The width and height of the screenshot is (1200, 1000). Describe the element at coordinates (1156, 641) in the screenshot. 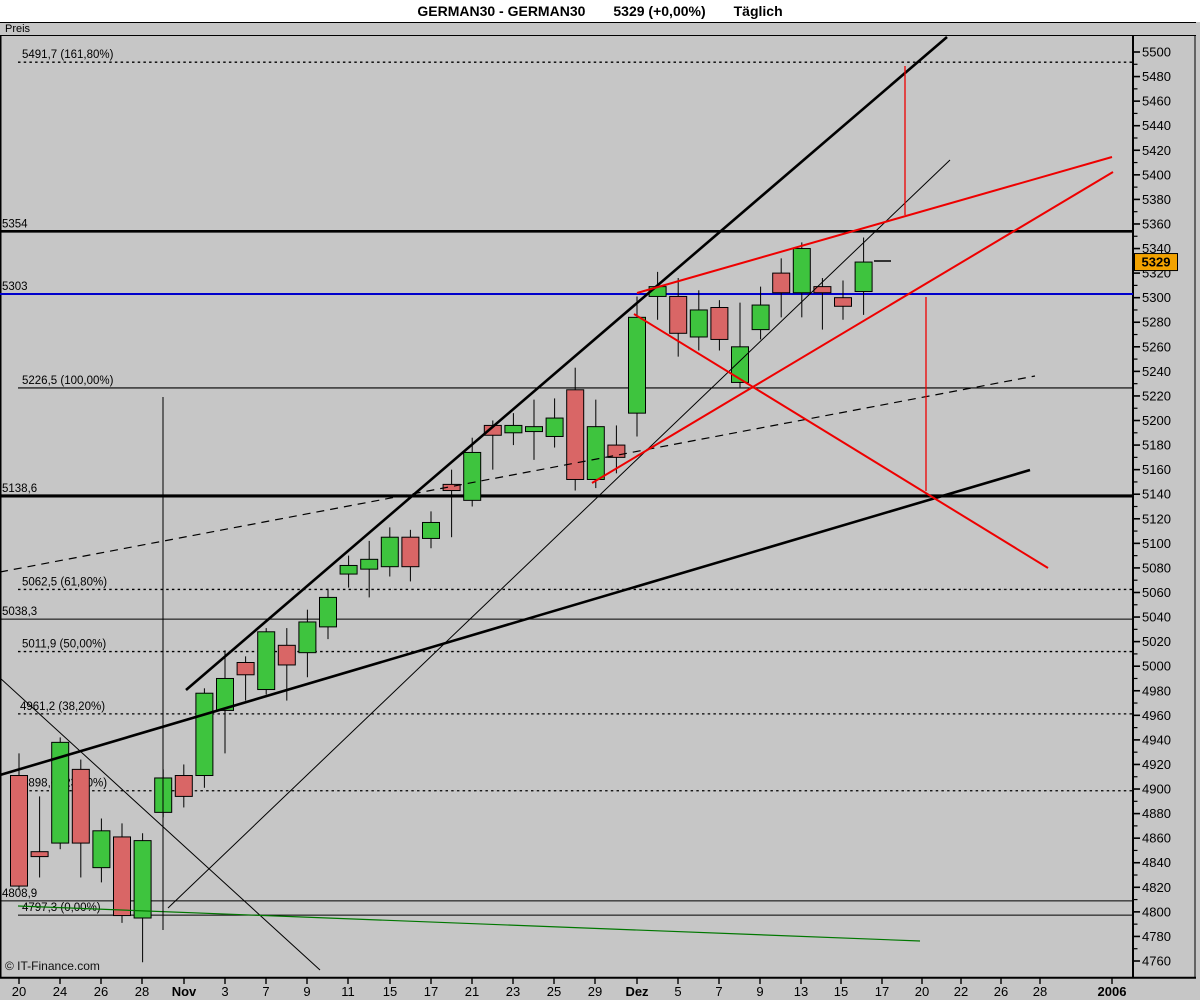

I see `y-axis-label: 5020` at that location.